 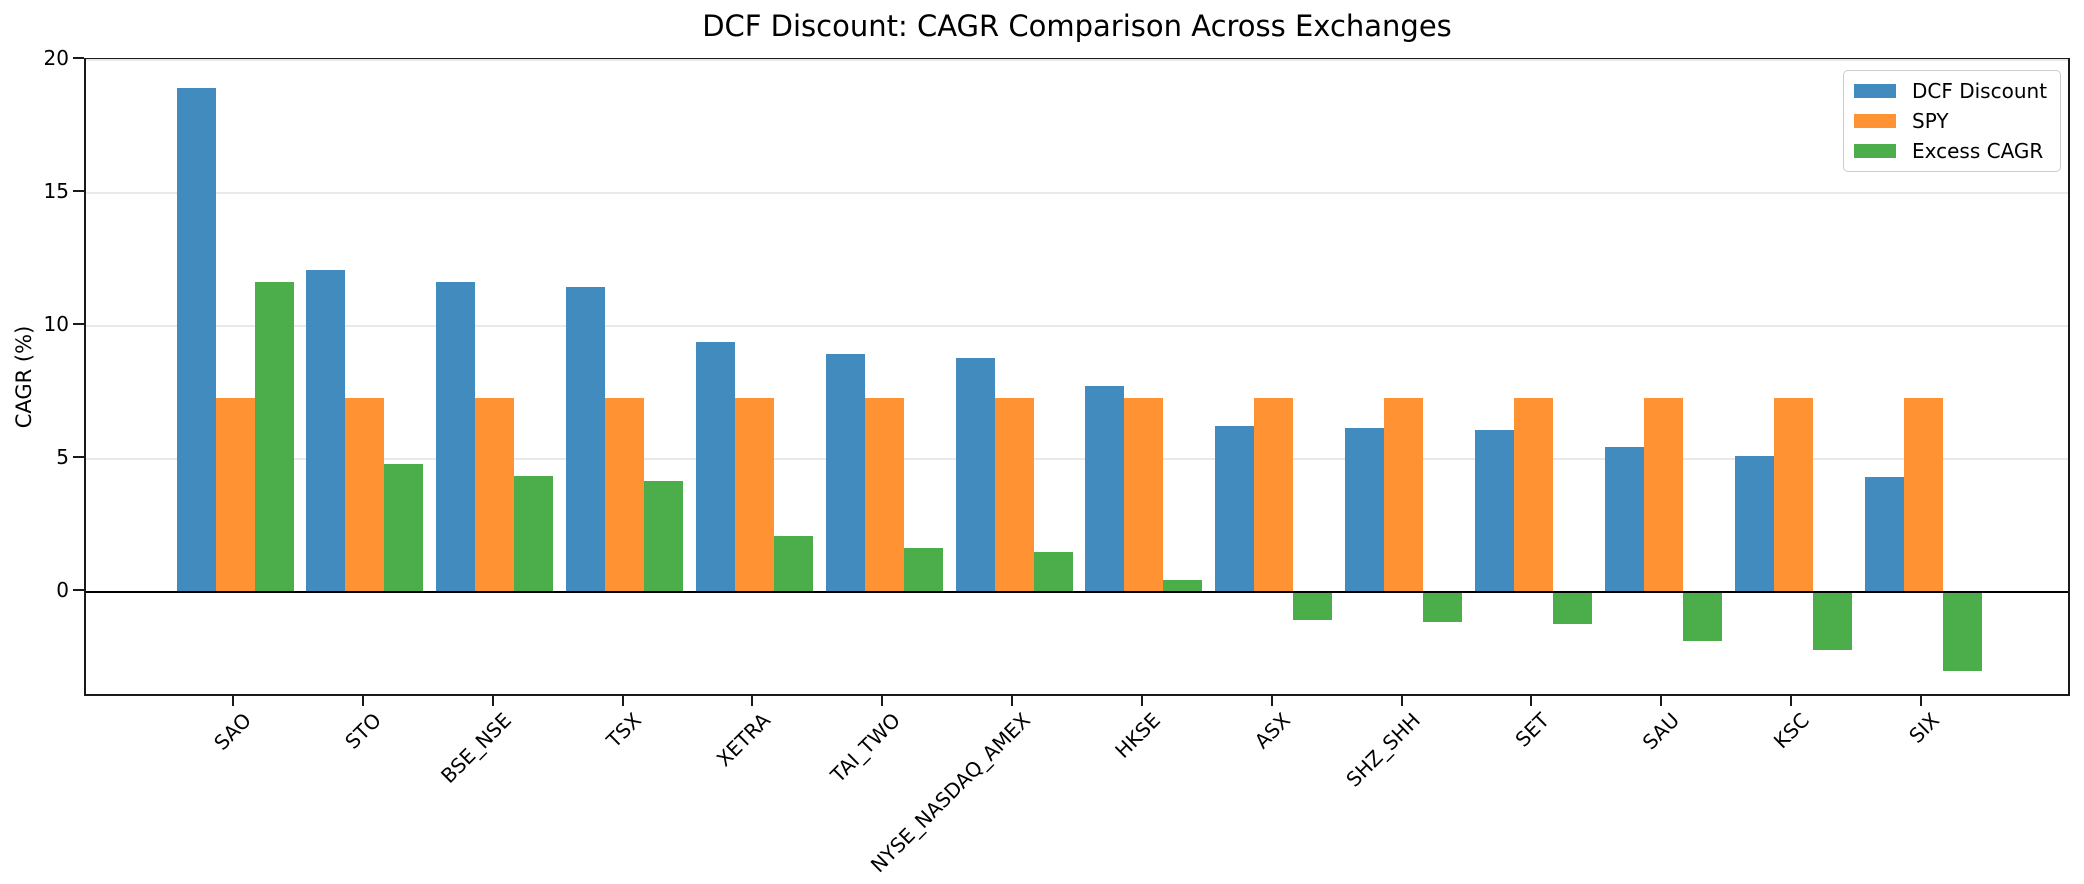 I want to click on bar-excess-cagr-BSE_NSE, so click(x=534, y=534).